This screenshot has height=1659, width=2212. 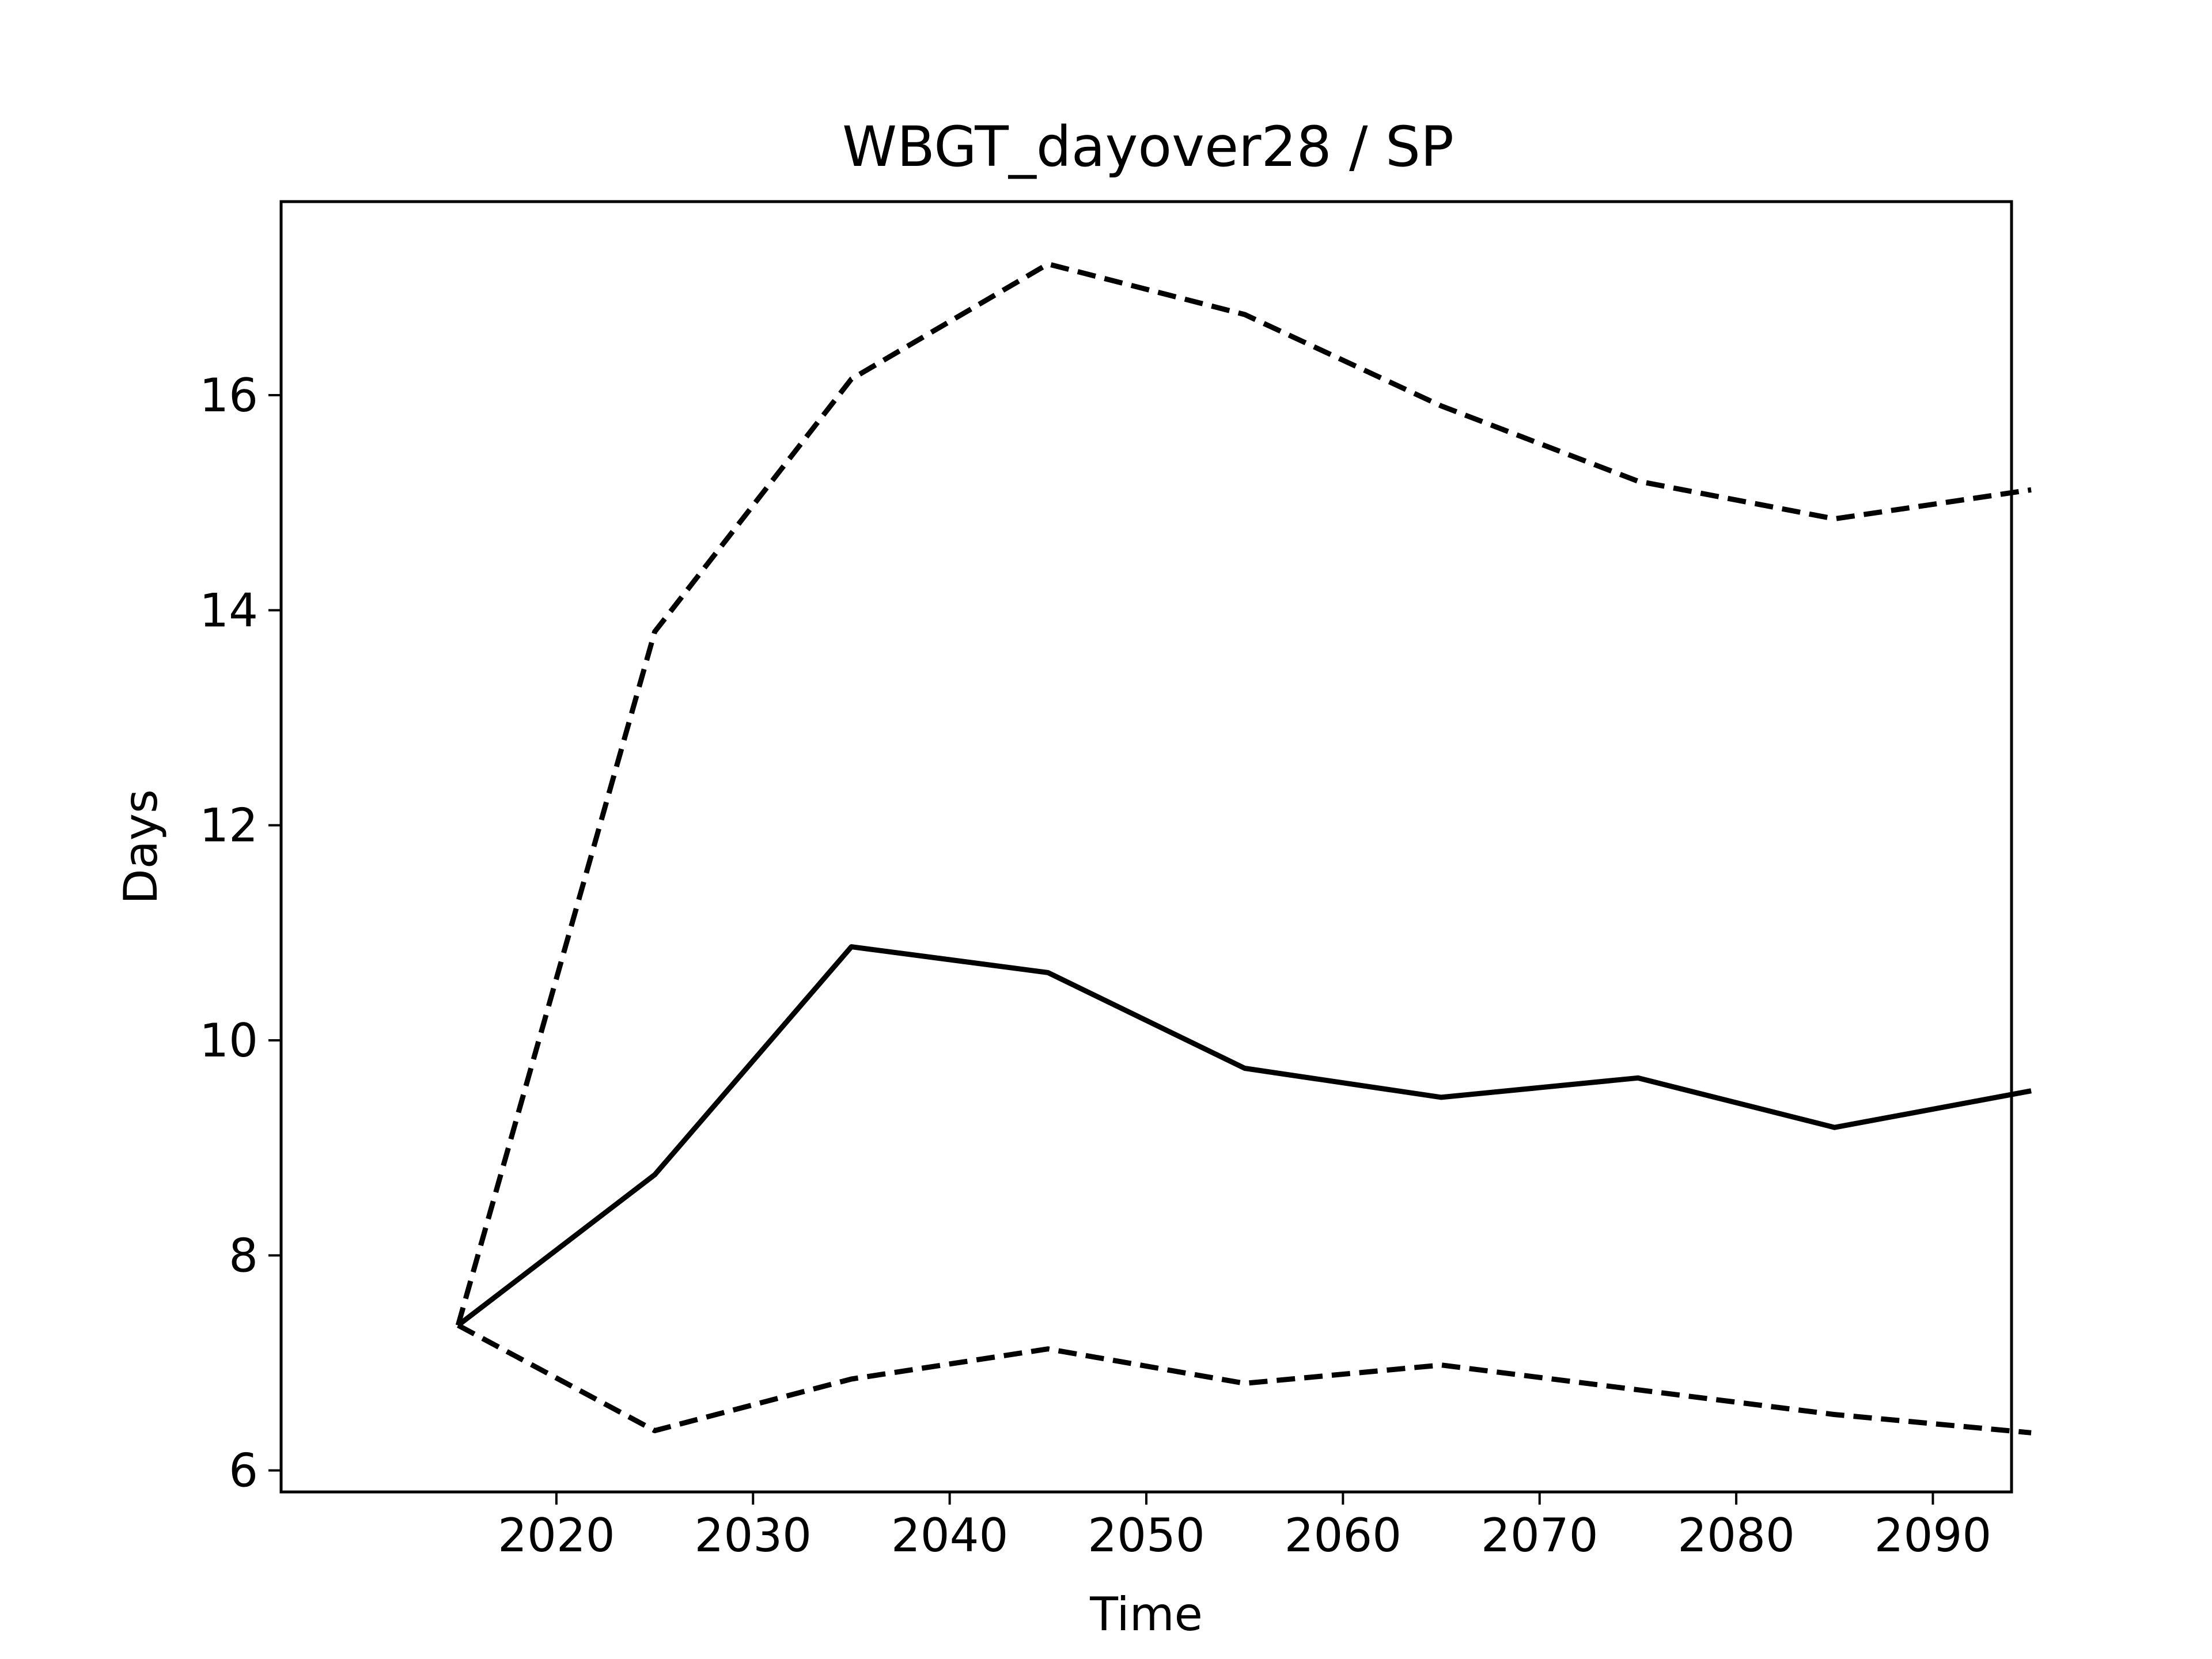 What do you see at coordinates (141, 846) in the screenshot?
I see `y-axis-label: Days` at bounding box center [141, 846].